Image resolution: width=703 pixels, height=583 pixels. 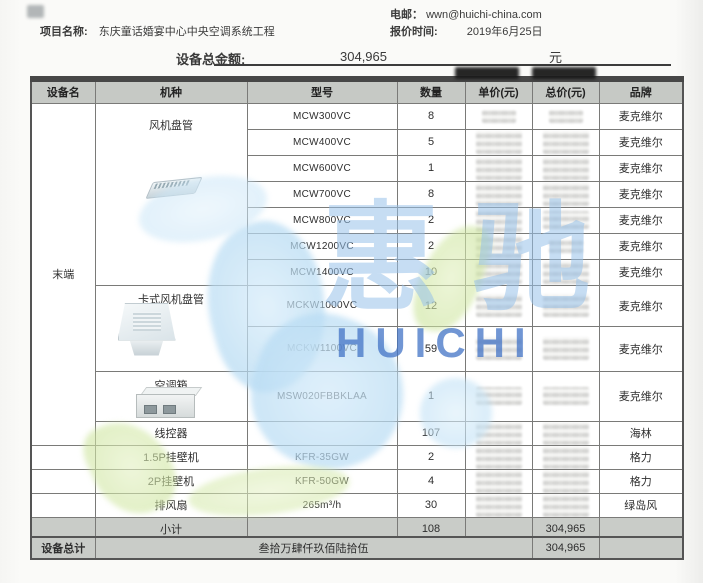 I want to click on model-cell: MCW600VC, so click(x=322, y=168).